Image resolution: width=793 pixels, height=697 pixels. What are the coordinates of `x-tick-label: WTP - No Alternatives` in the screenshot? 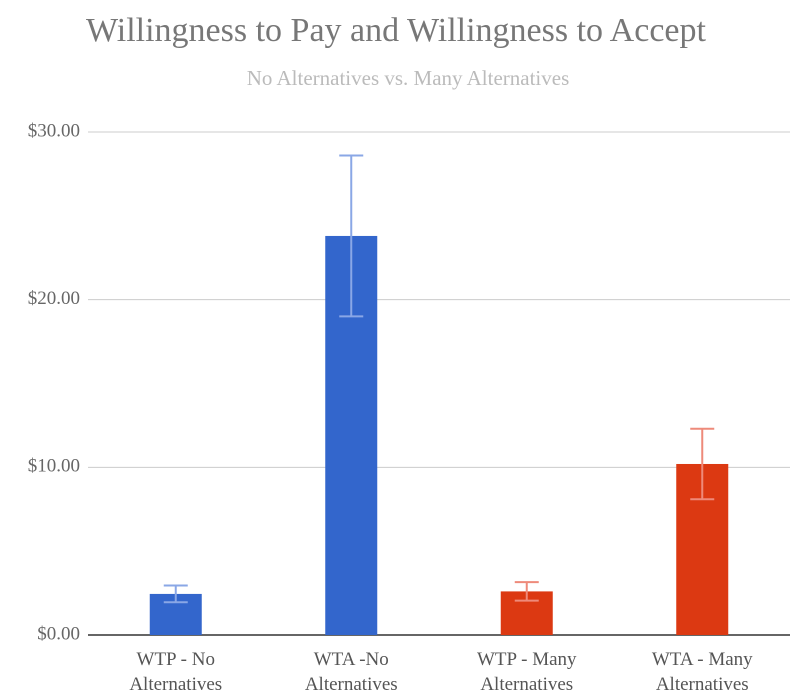 It's located at (176, 672).